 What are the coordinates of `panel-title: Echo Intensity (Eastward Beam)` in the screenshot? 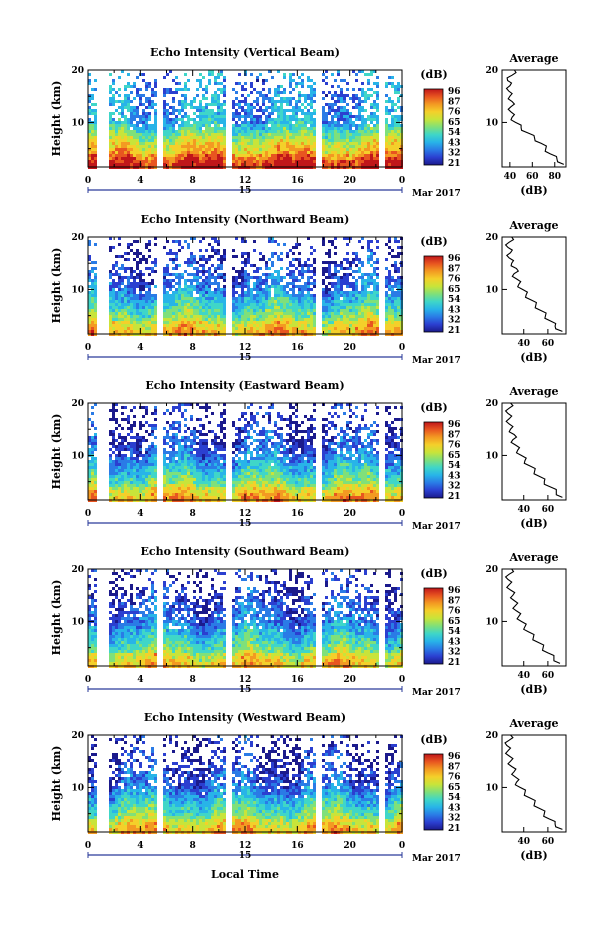 It's located at (244, 385).